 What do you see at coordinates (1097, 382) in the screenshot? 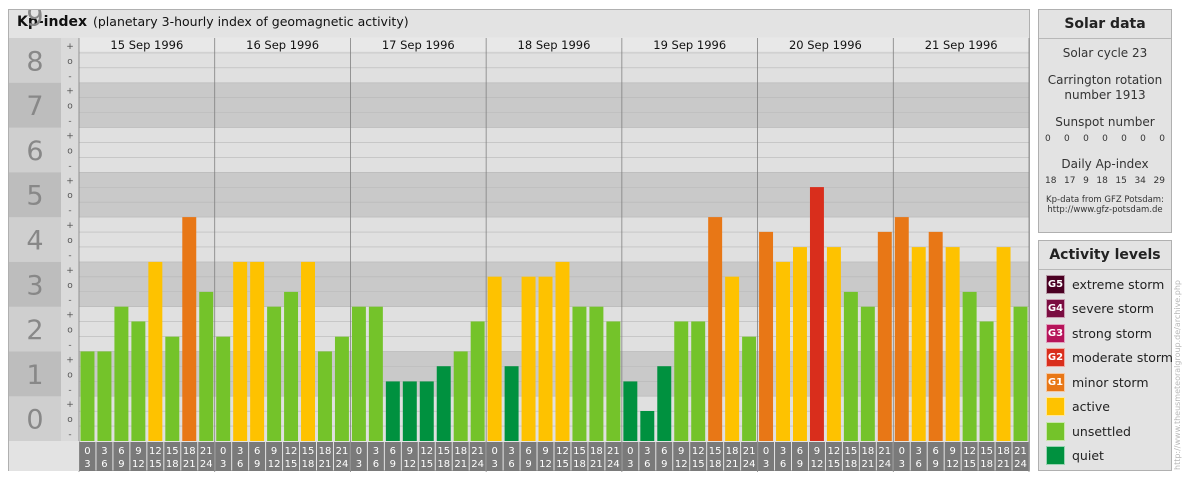
I see `level-item: G1 minor storm` at bounding box center [1097, 382].